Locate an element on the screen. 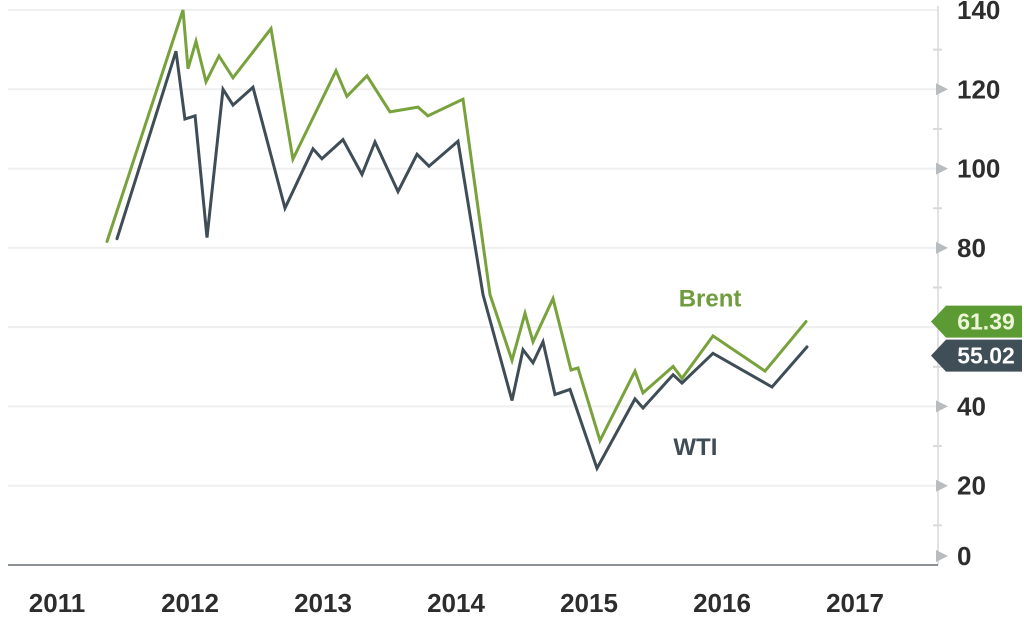  wti-label: WTI is located at coordinates (695, 447).